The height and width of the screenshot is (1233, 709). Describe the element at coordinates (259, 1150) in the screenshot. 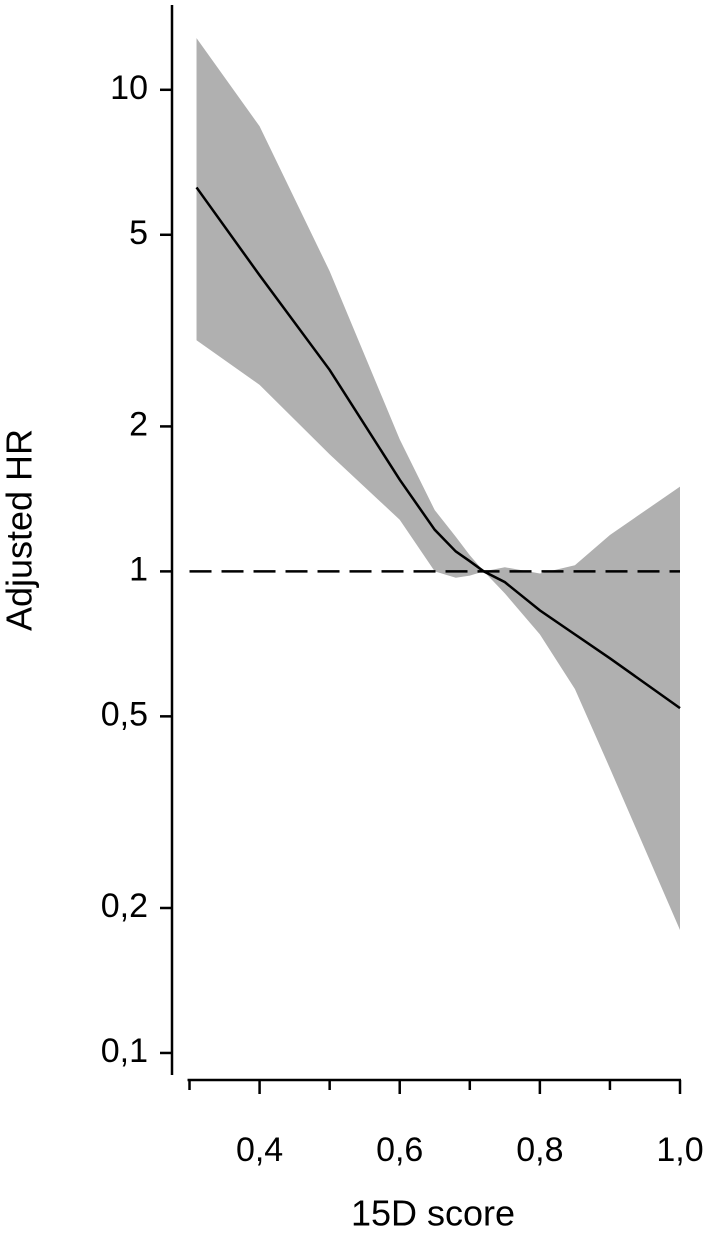

I see `x-tick-label: 0,4` at that location.